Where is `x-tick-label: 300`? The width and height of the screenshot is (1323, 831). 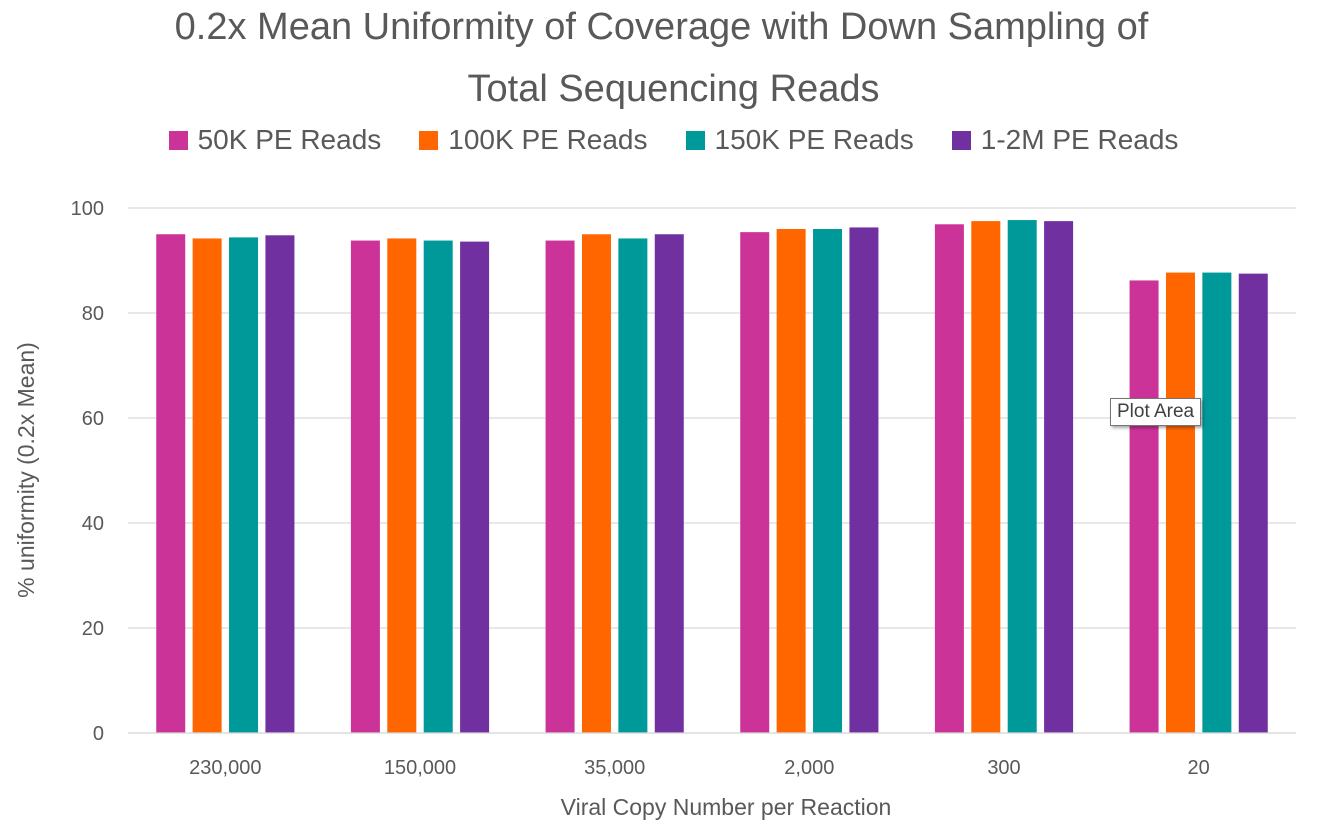
x-tick-label: 300 is located at coordinates (1003, 768).